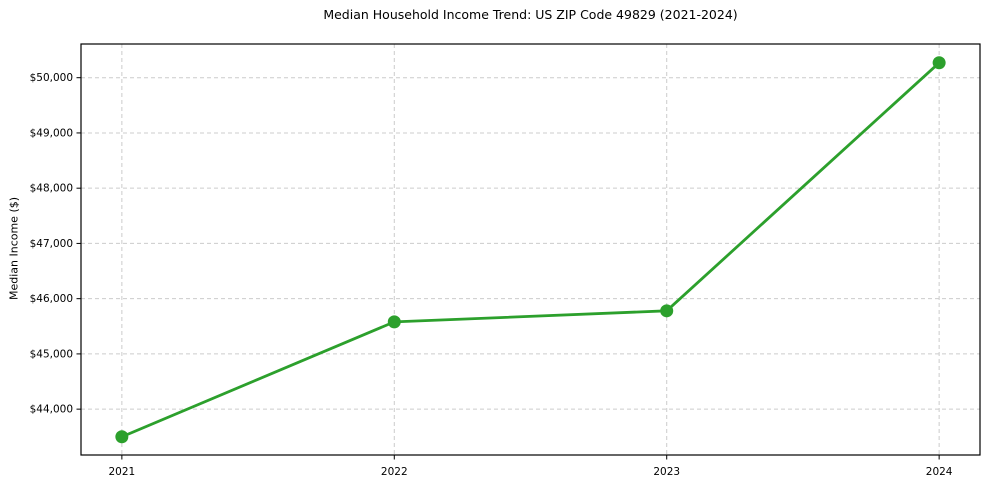  I want to click on y-tick-label: $46,000, so click(51, 299).